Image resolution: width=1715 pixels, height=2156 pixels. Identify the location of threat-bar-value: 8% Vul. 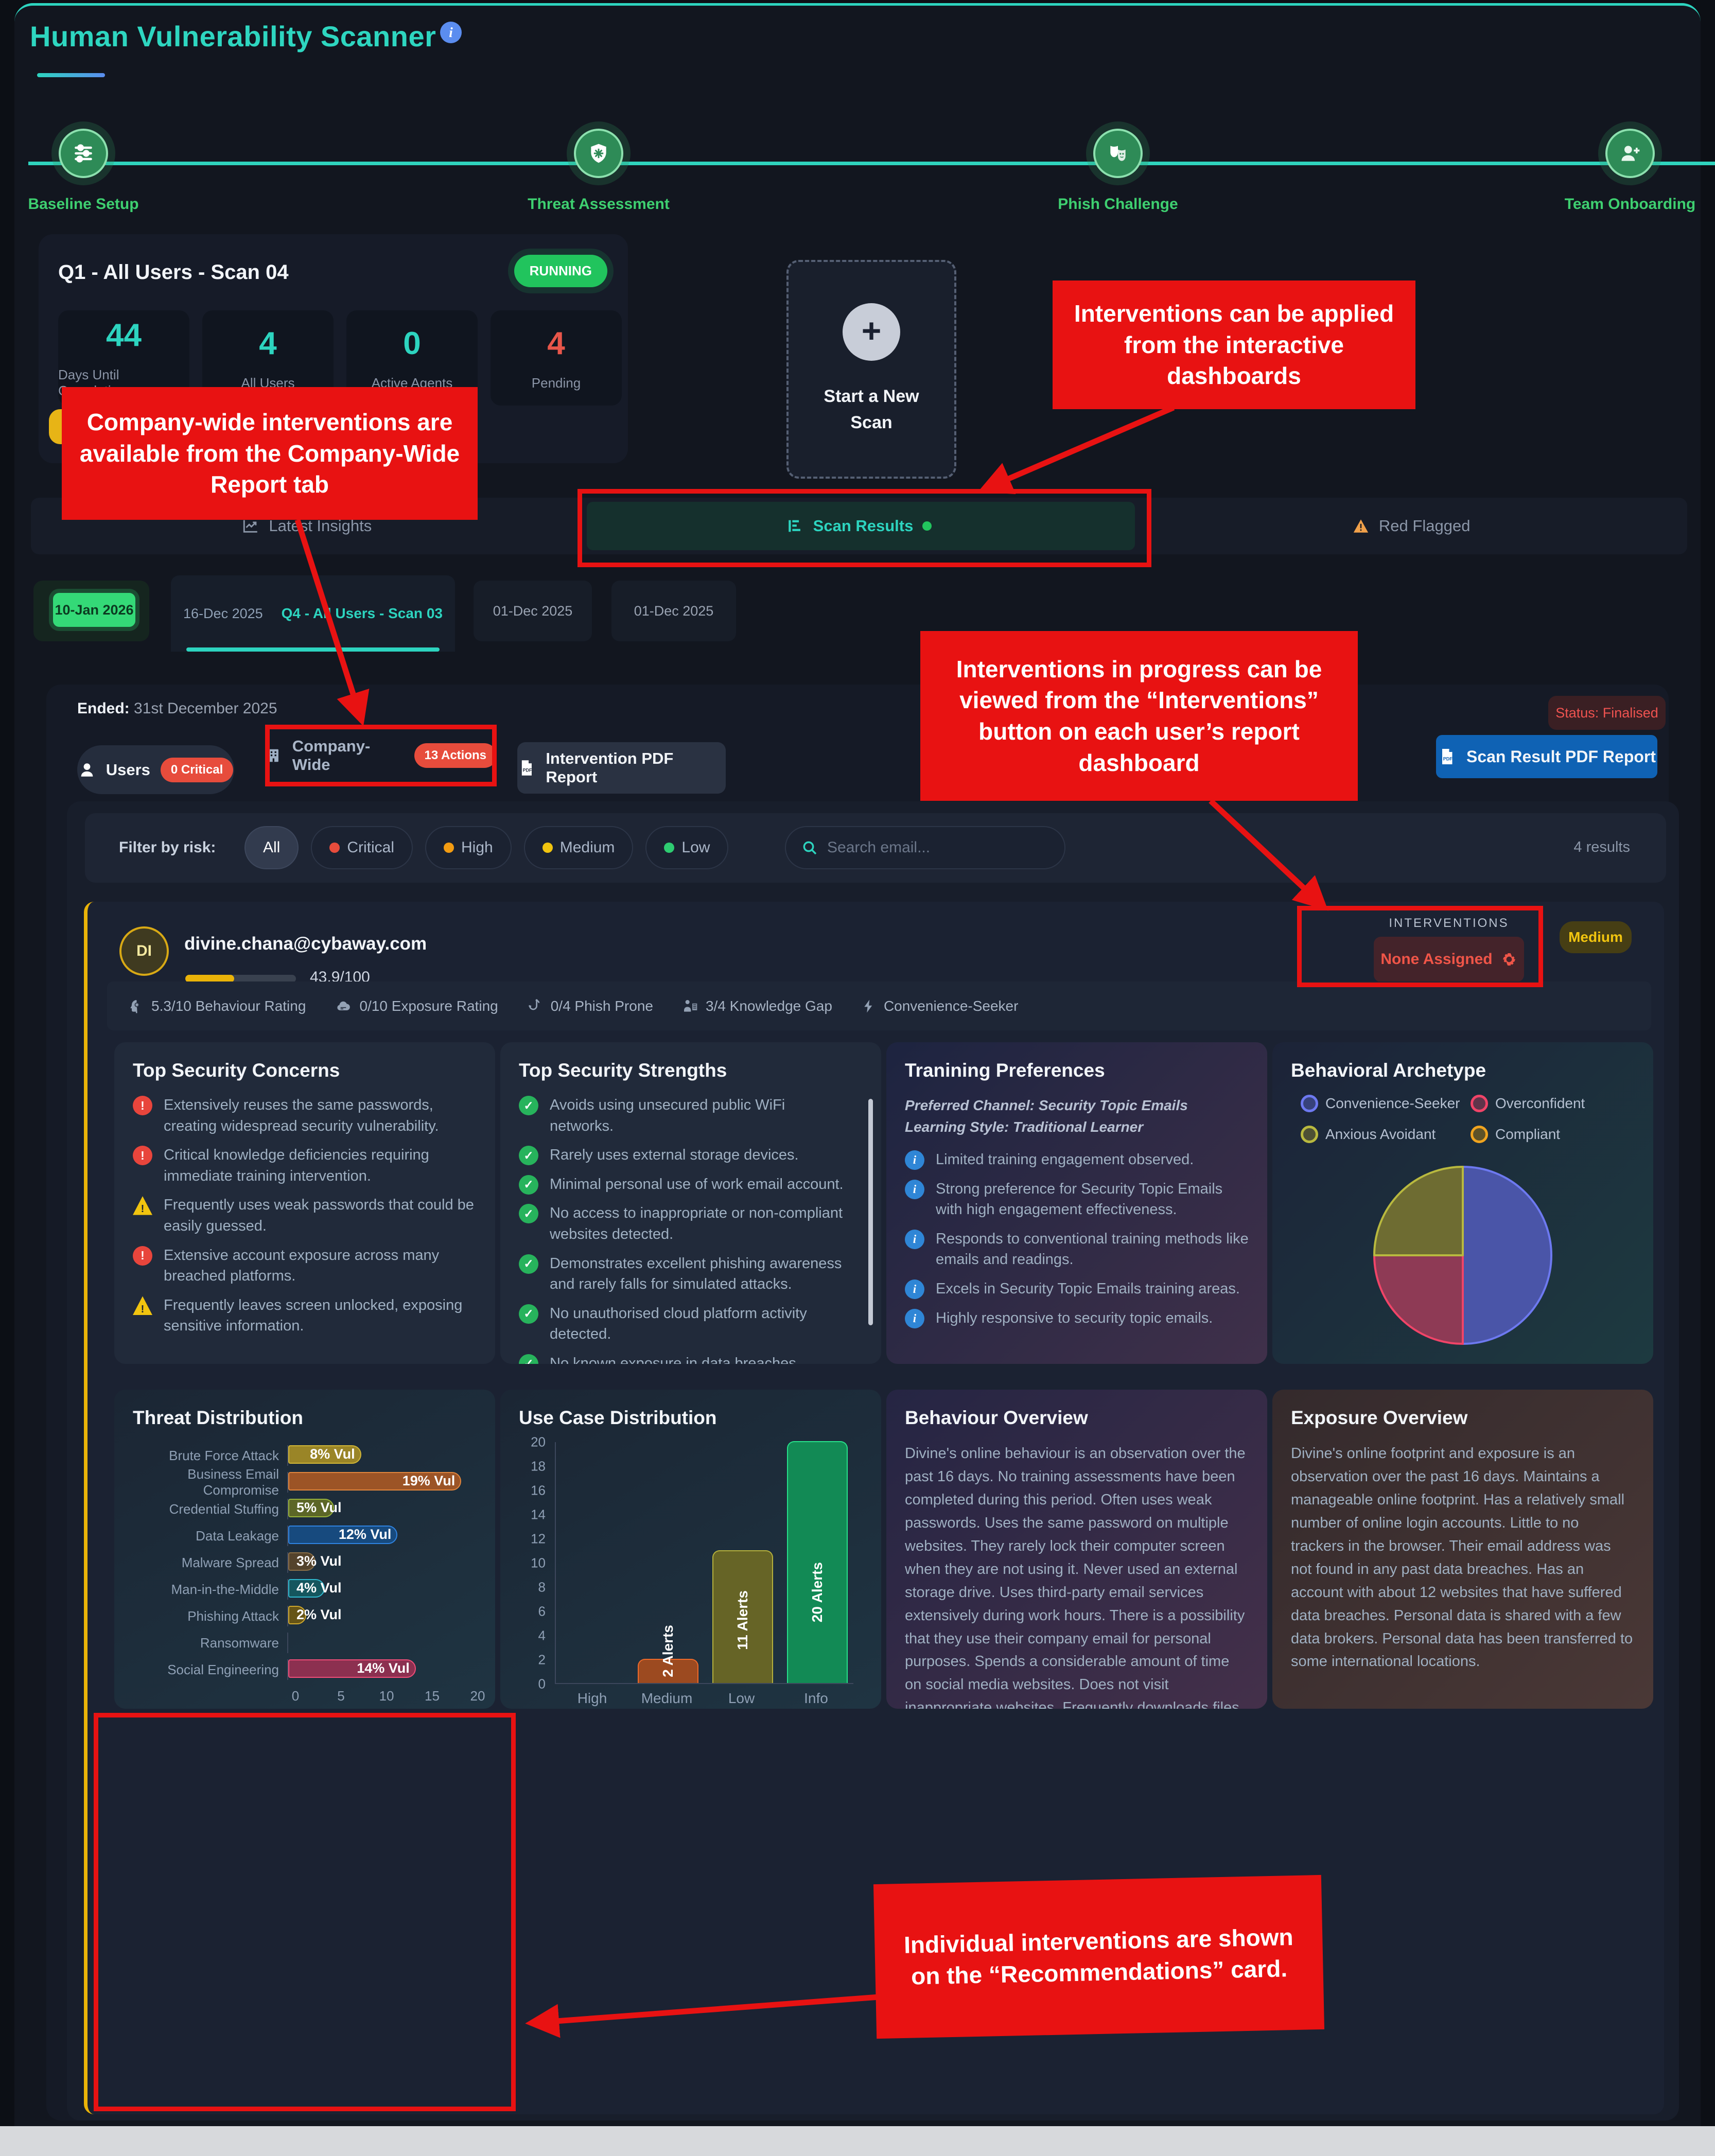
(332, 1454).